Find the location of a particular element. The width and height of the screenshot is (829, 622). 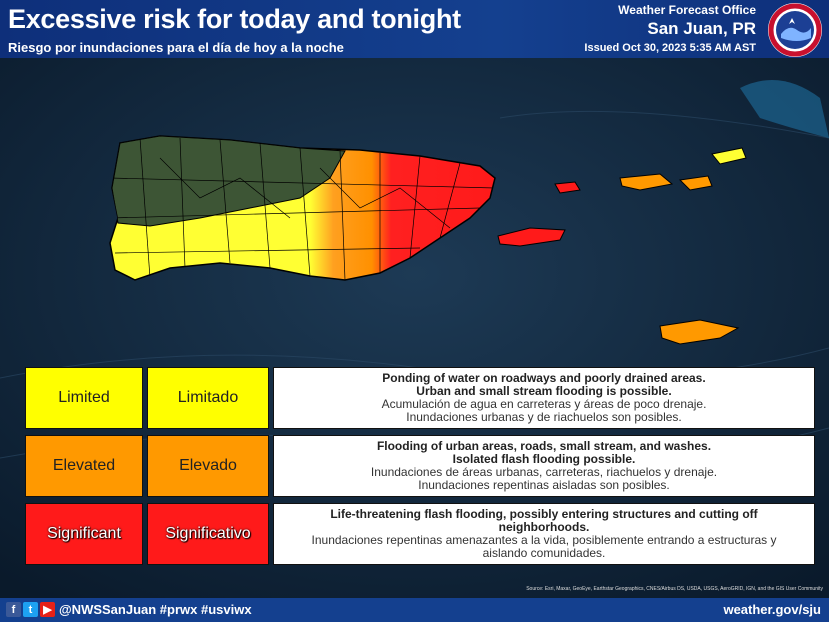

virgin-islands is located at coordinates (683, 246).